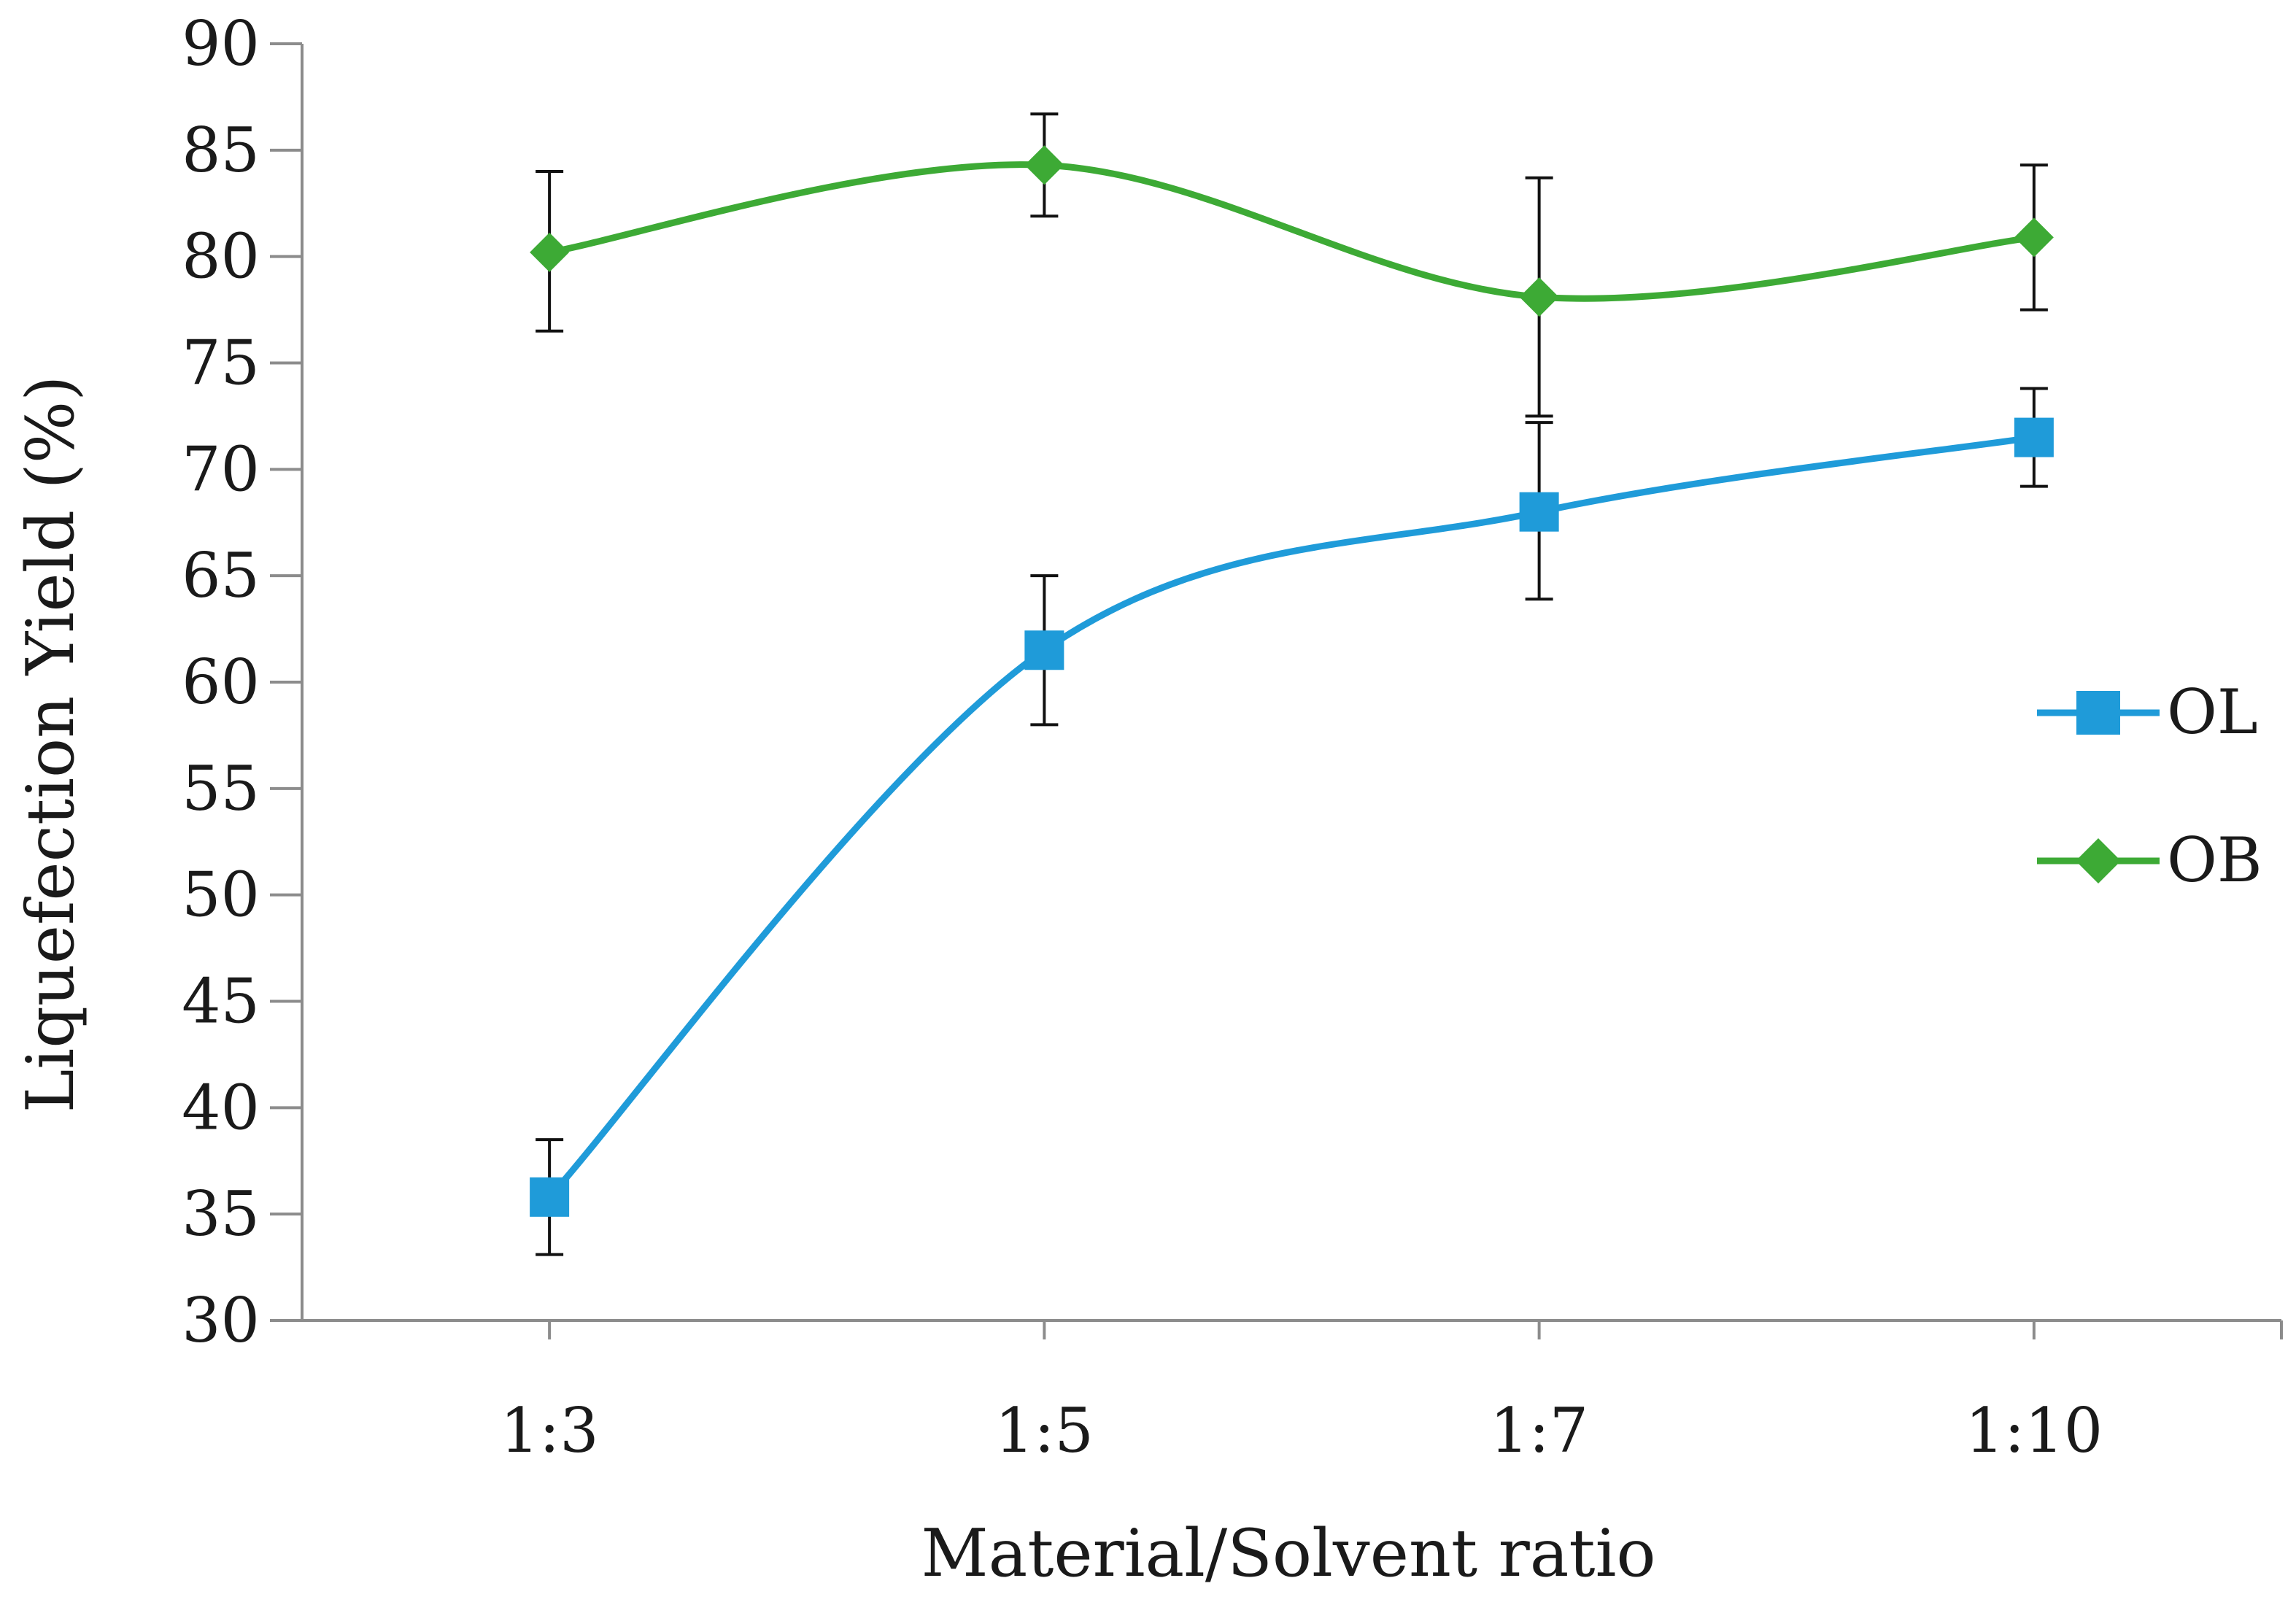 The height and width of the screenshot is (1605, 2296). What do you see at coordinates (221, 44) in the screenshot?
I see `y-tick-label: 90` at bounding box center [221, 44].